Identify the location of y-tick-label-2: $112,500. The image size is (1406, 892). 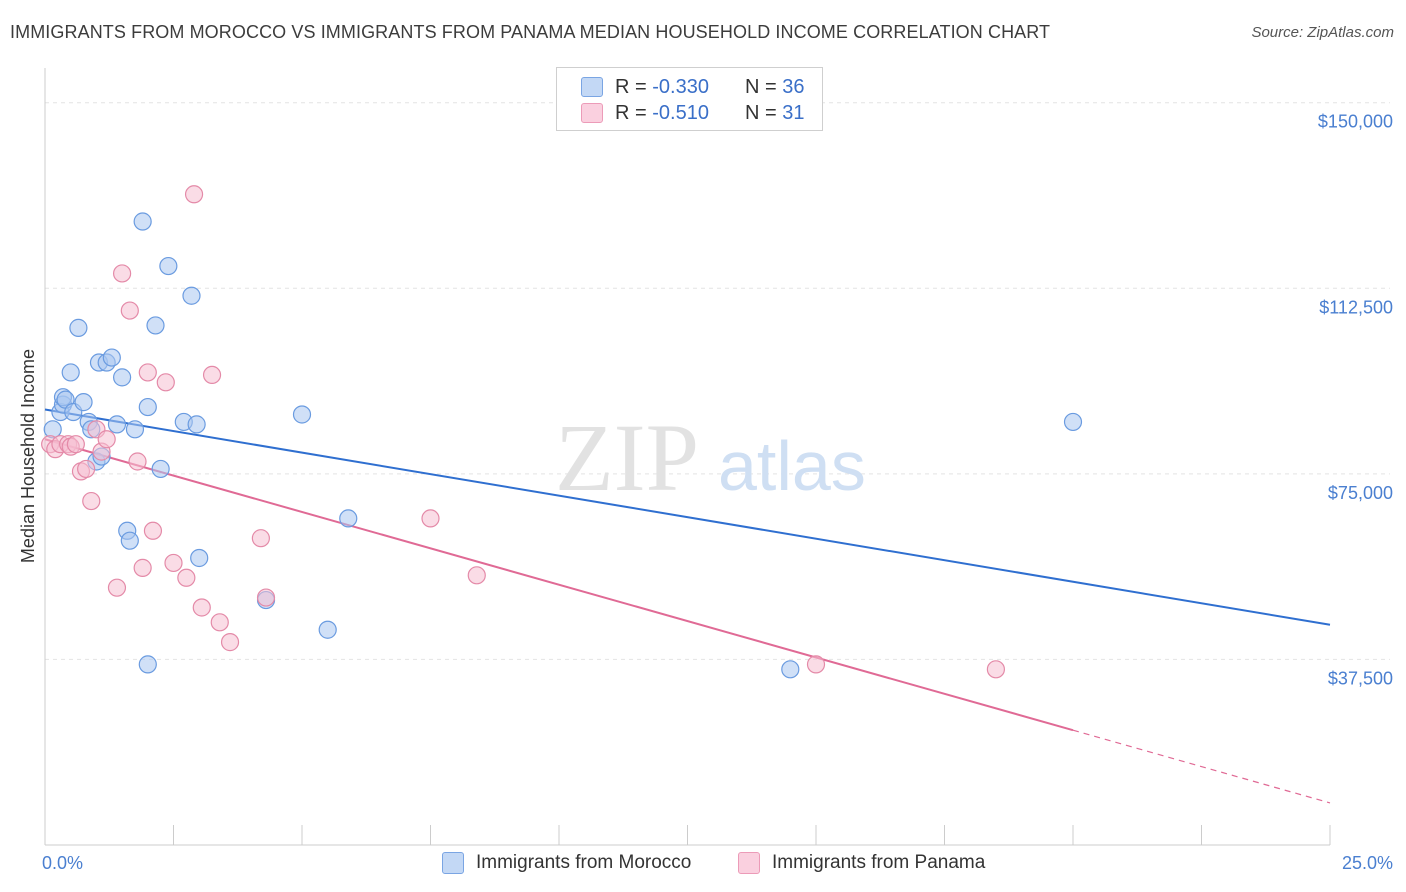
(1356, 307).